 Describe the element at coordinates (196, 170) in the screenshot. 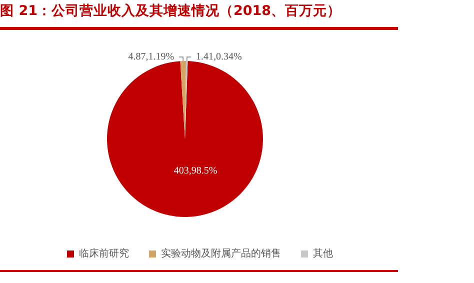

I see `data-label: 403,98.5%` at that location.